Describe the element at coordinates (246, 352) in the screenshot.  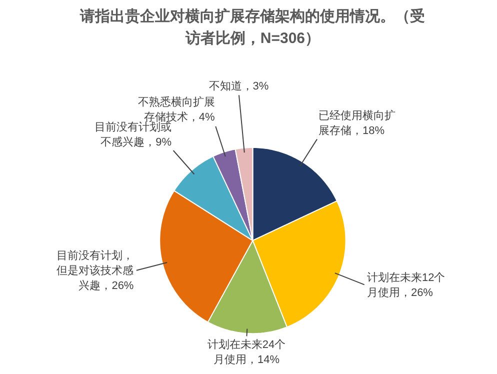
I see `slice-label: 计划在未来24个月使用，14%` at that location.